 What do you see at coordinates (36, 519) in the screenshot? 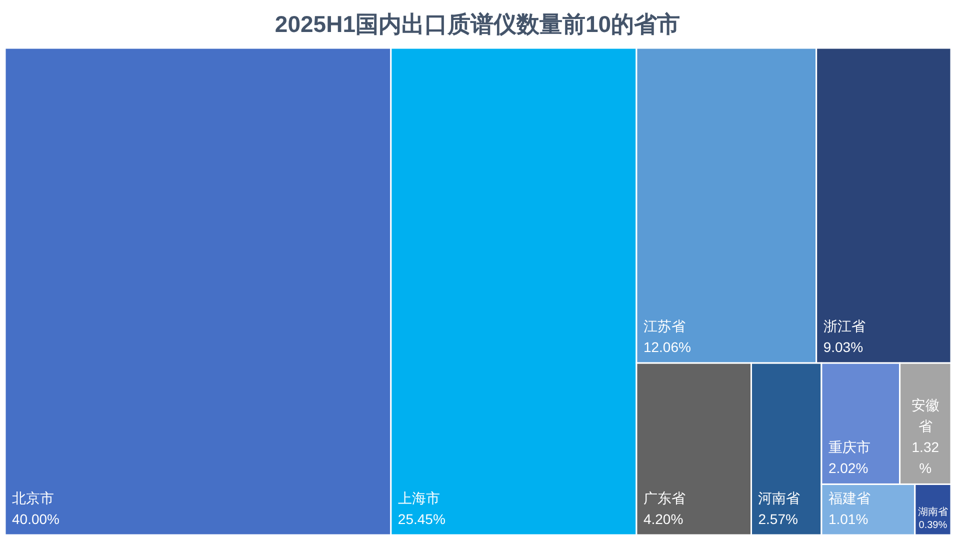
I see `data-label: 40.00%` at bounding box center [36, 519].